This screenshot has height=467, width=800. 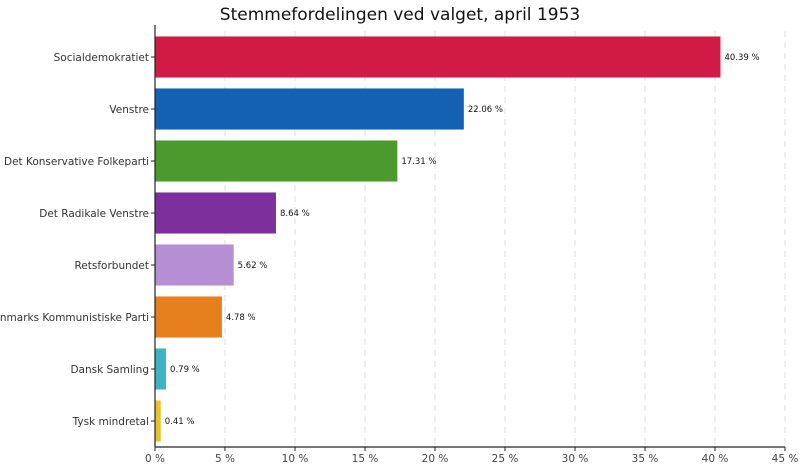 What do you see at coordinates (94, 214) in the screenshot?
I see `category-label: Det Radikale Venstre` at bounding box center [94, 214].